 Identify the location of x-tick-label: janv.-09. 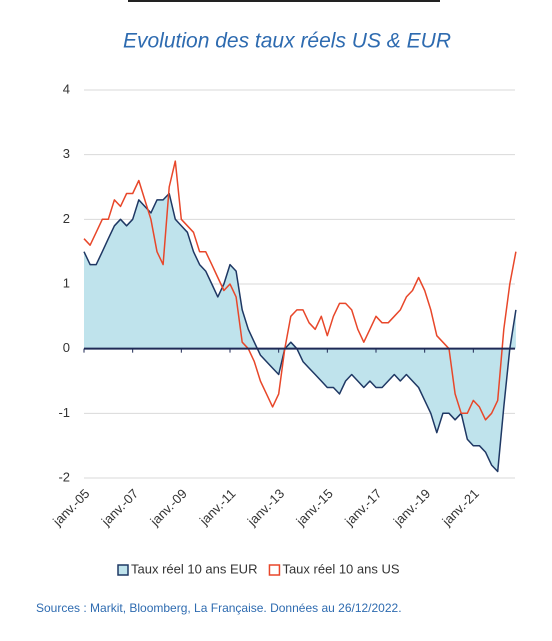
(168, 507).